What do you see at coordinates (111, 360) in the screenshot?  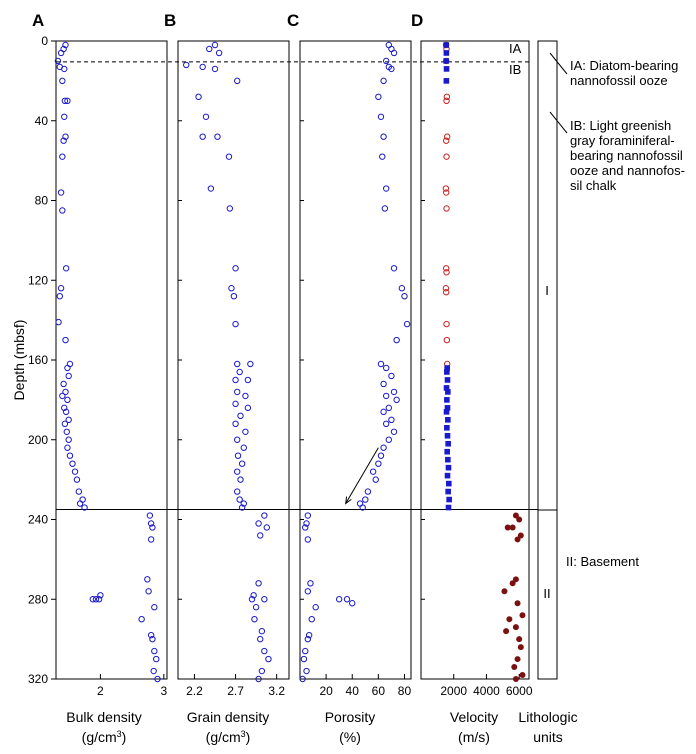 I see `panel-frame-a` at bounding box center [111, 360].